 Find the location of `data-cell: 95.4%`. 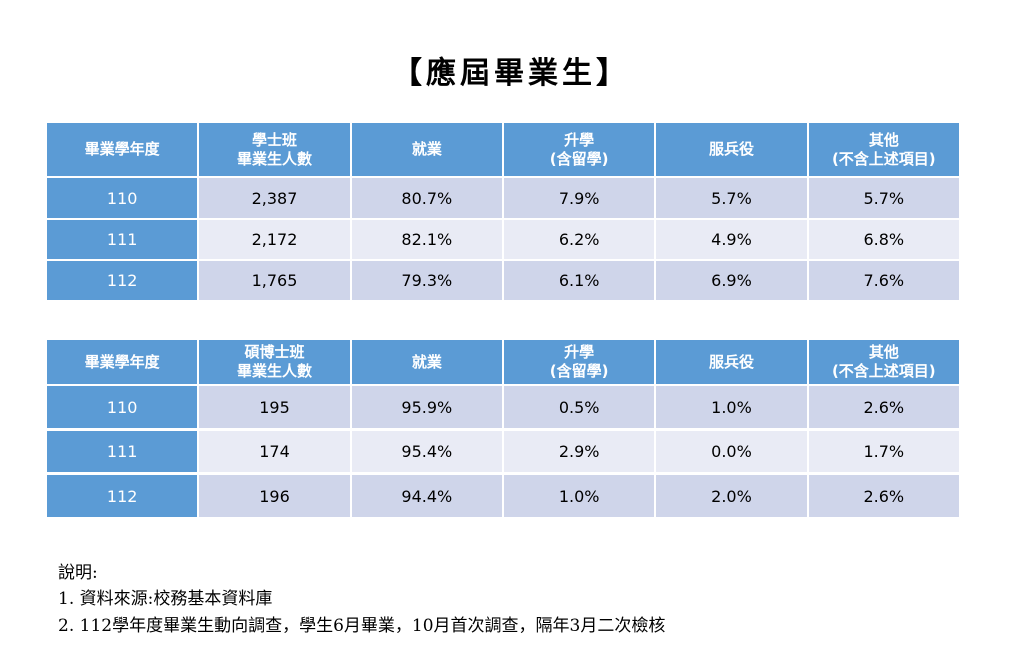

data-cell: 95.4% is located at coordinates (426, 451).